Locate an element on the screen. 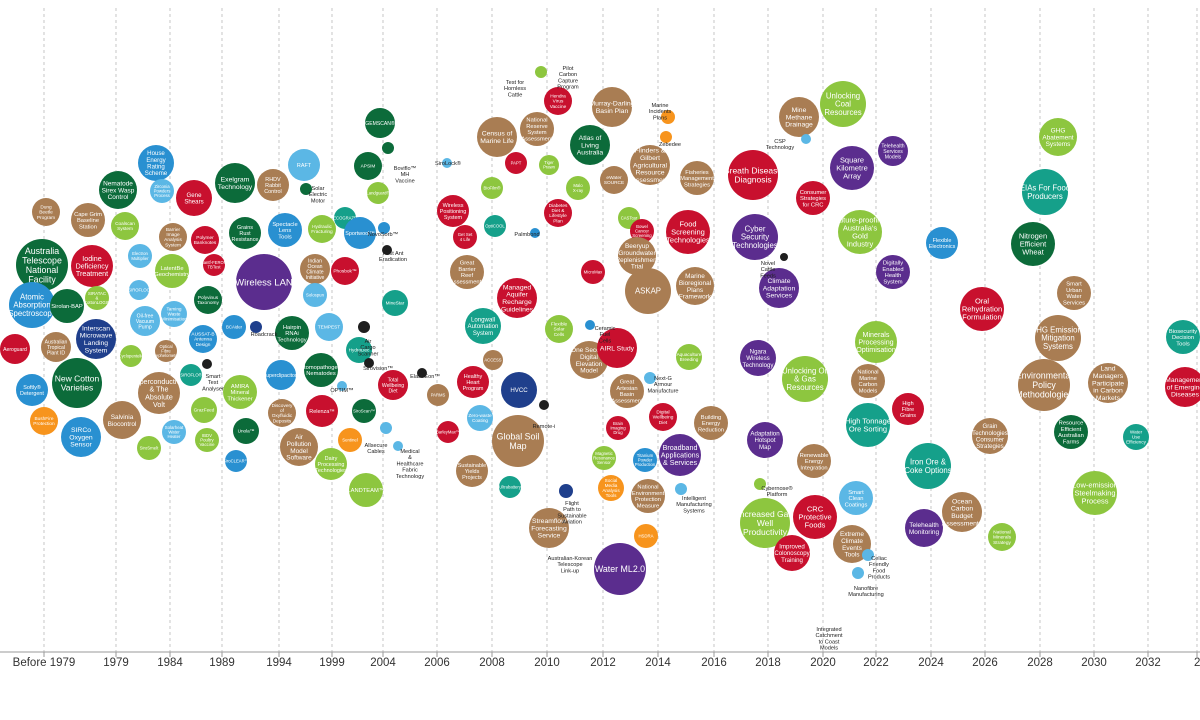 Image resolution: width=1200 pixels, height=720 pixels. innovation-bubble: Minerals Processing Optimisation is located at coordinates (876, 342).